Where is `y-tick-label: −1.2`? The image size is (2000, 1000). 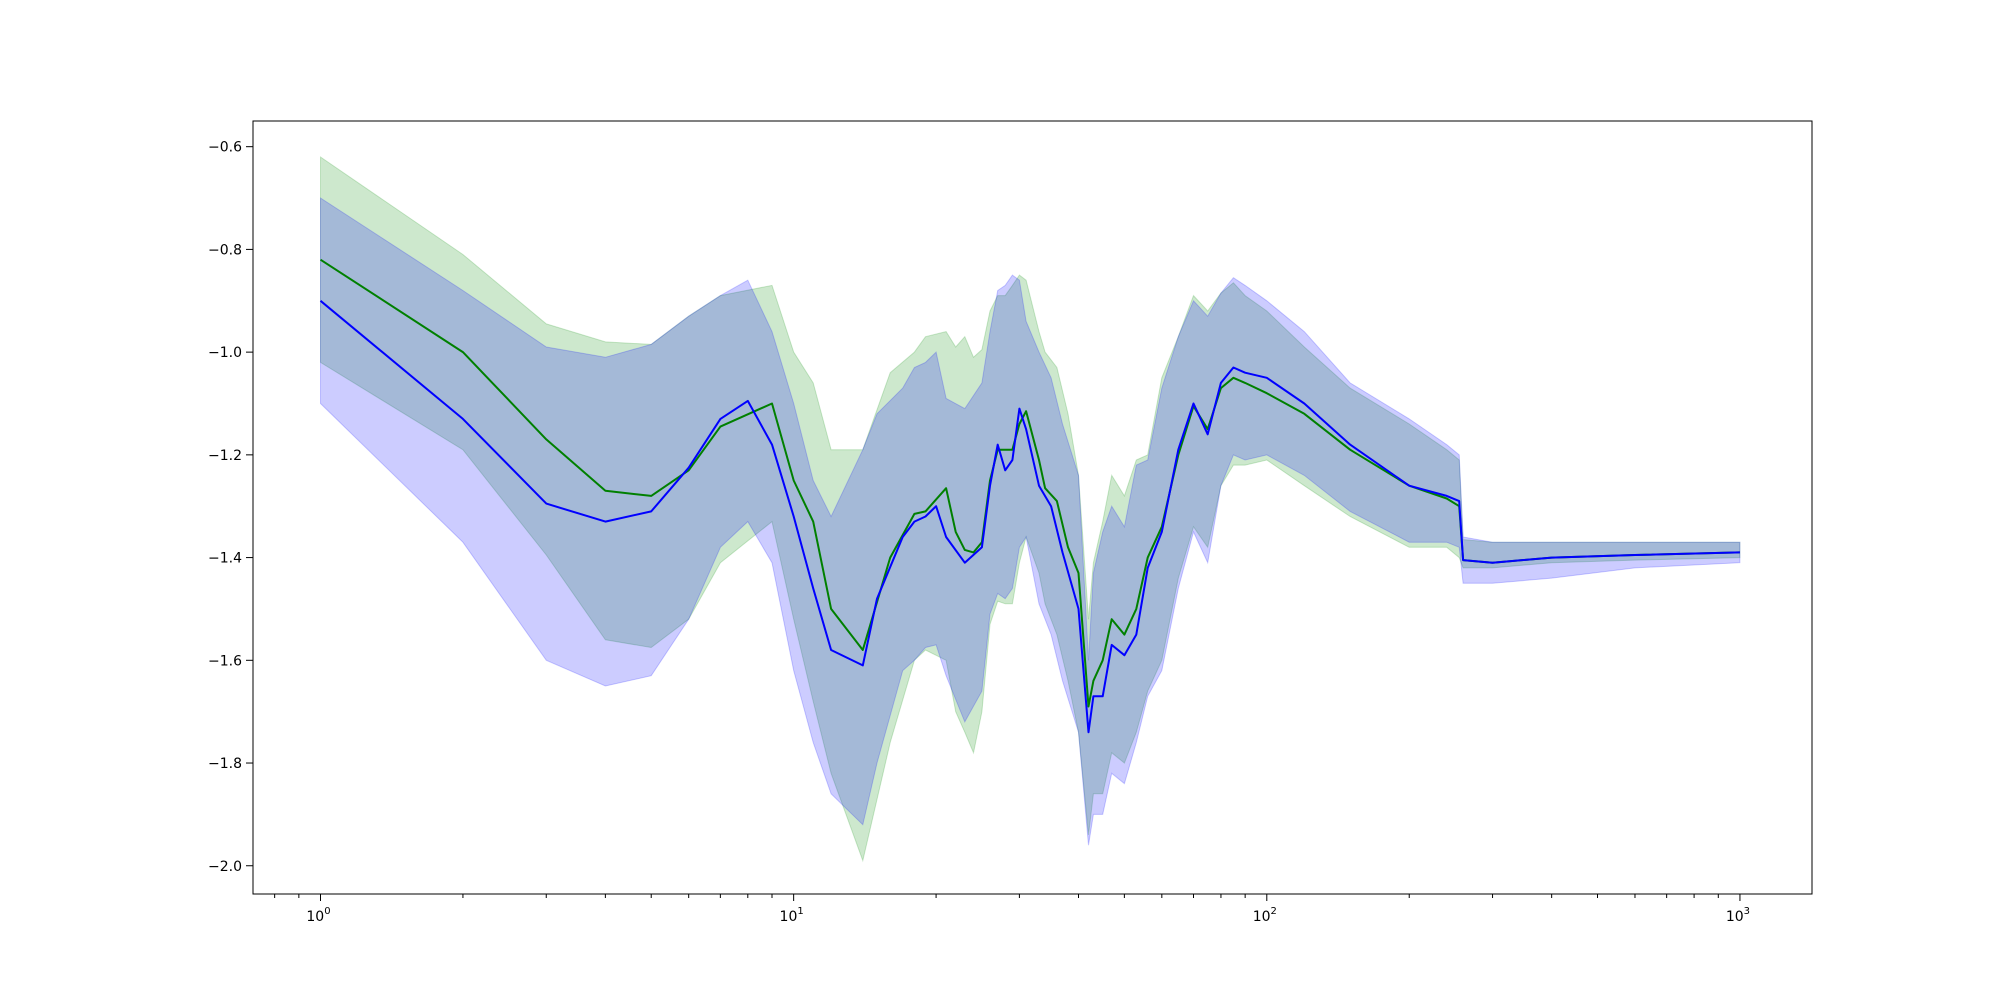
y-tick-label: −1.2 is located at coordinates (225, 456).